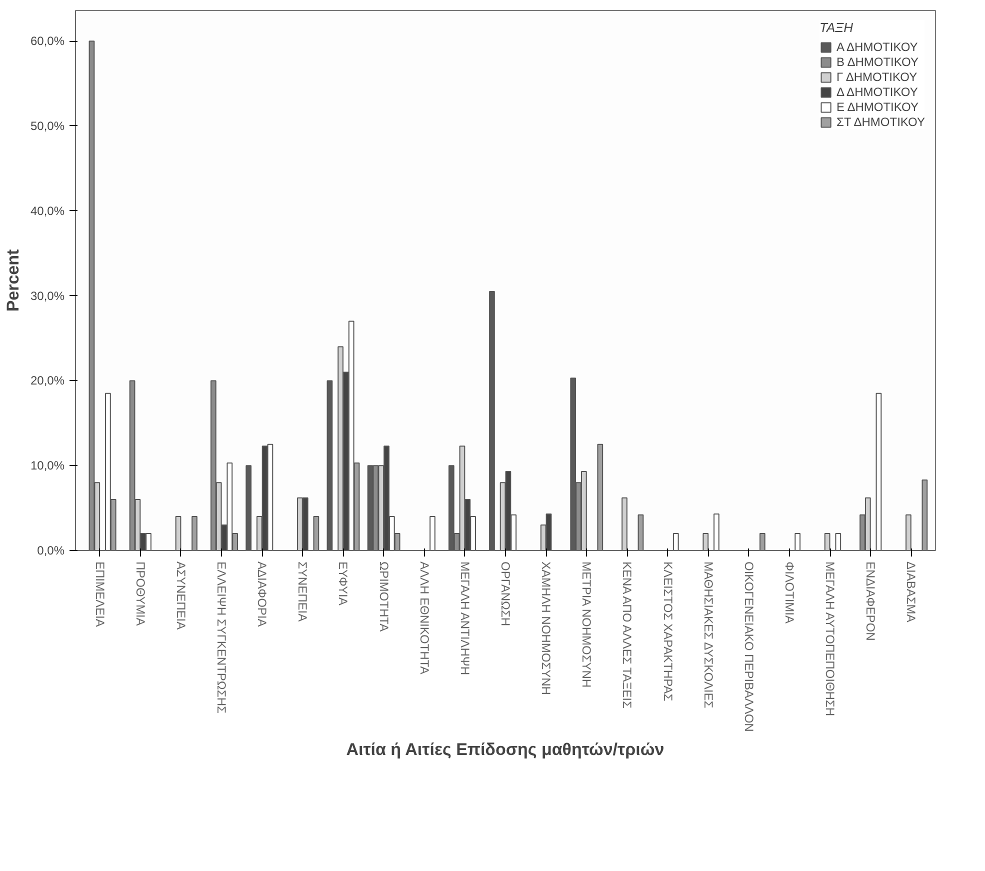  I want to click on y-tick-label: 20,0%, so click(47, 381).